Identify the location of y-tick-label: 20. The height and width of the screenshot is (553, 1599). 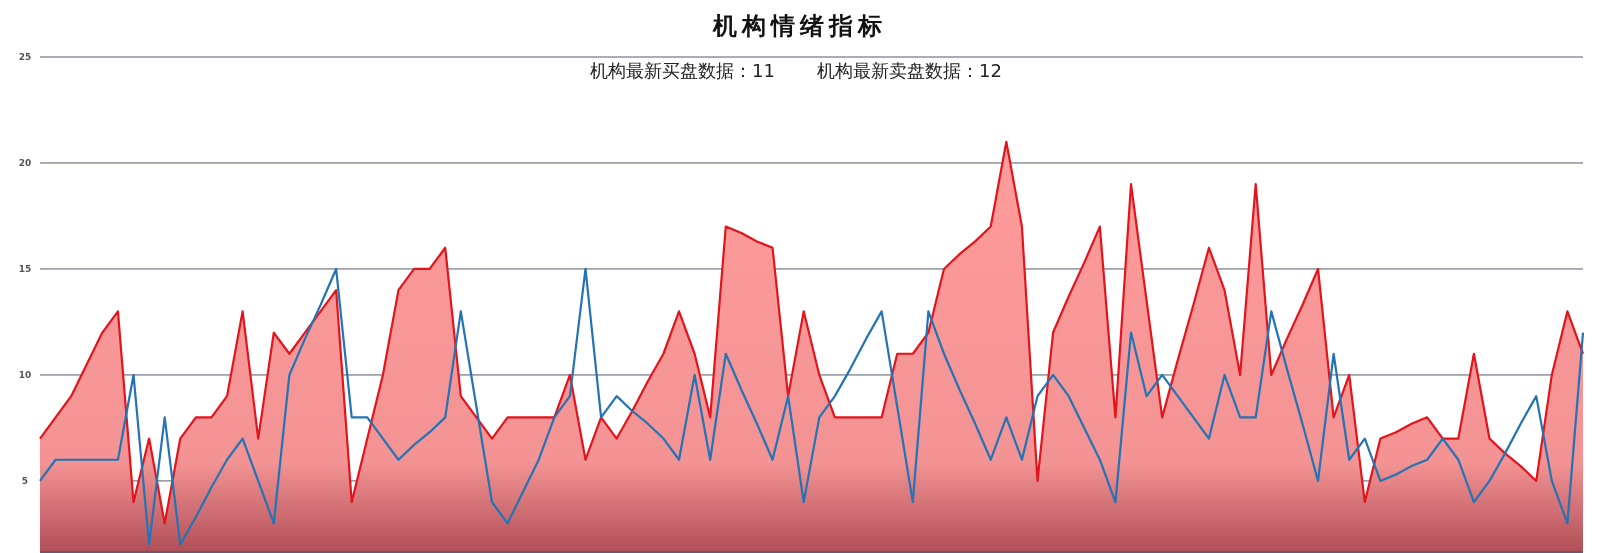
(25, 162).